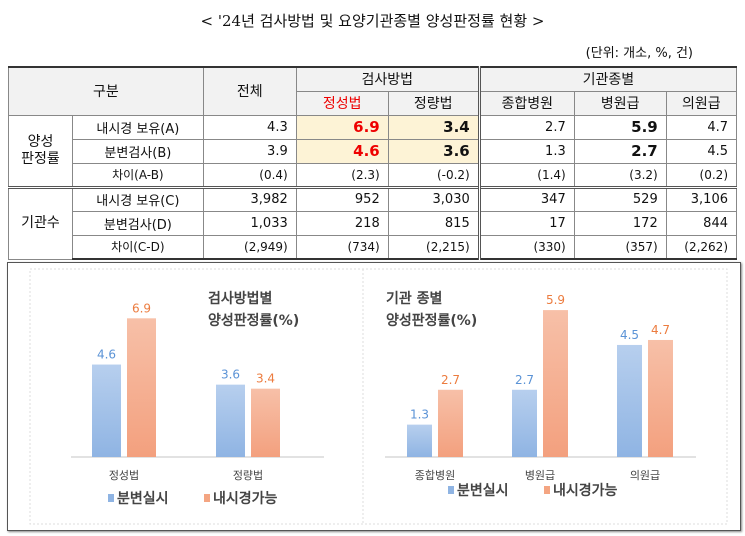 The width and height of the screenshot is (745, 536). What do you see at coordinates (342, 223) in the screenshot?
I see `table-cell: 218` at bounding box center [342, 223].